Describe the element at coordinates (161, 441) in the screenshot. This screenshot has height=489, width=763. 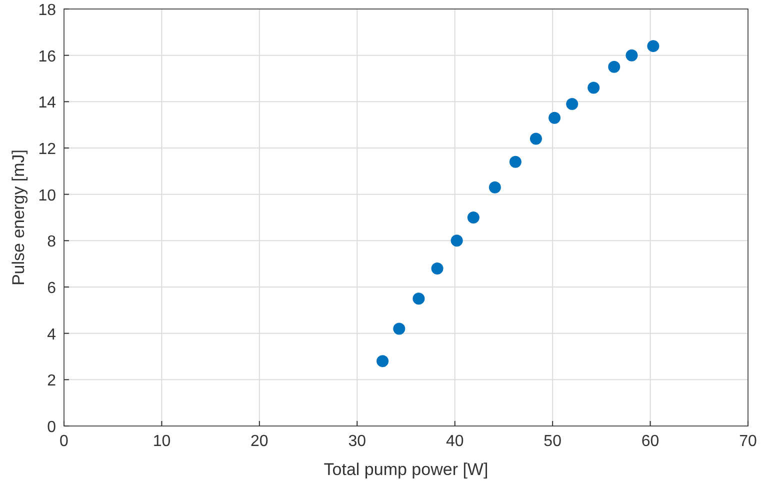
I see `x-tick-label: 10` at that location.